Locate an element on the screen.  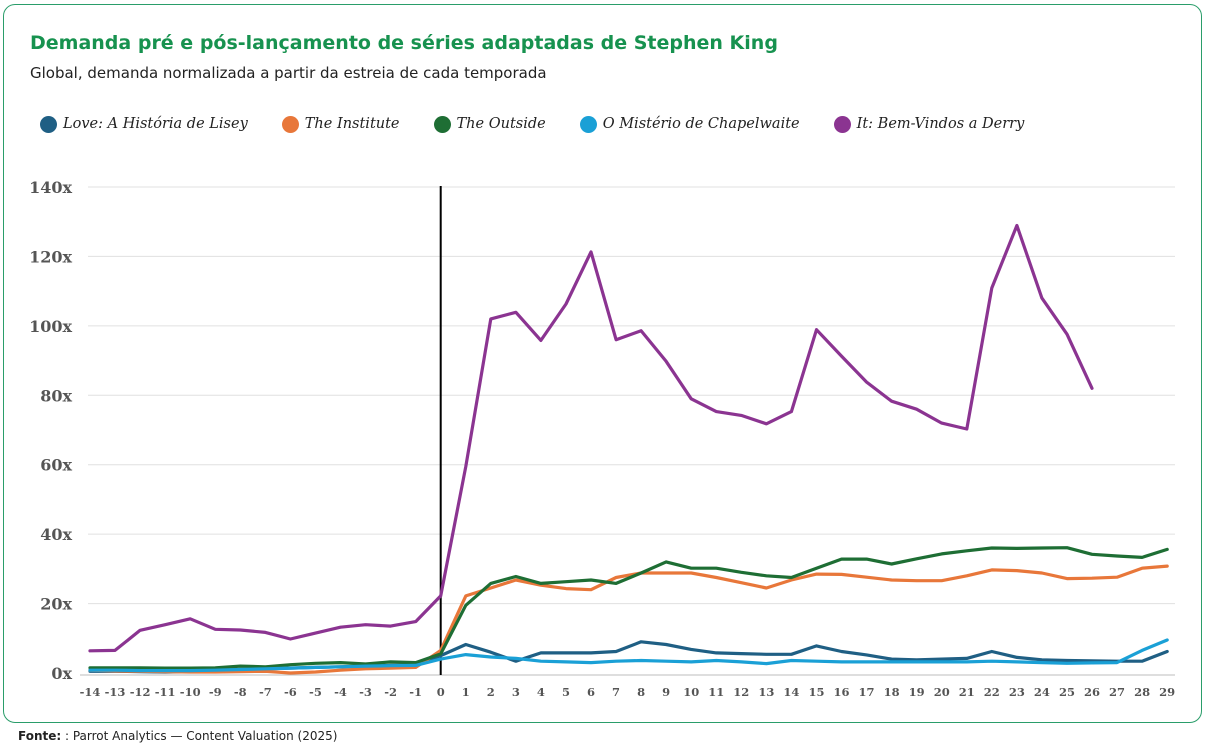
x-tick-label: 18 is located at coordinates (892, 692).